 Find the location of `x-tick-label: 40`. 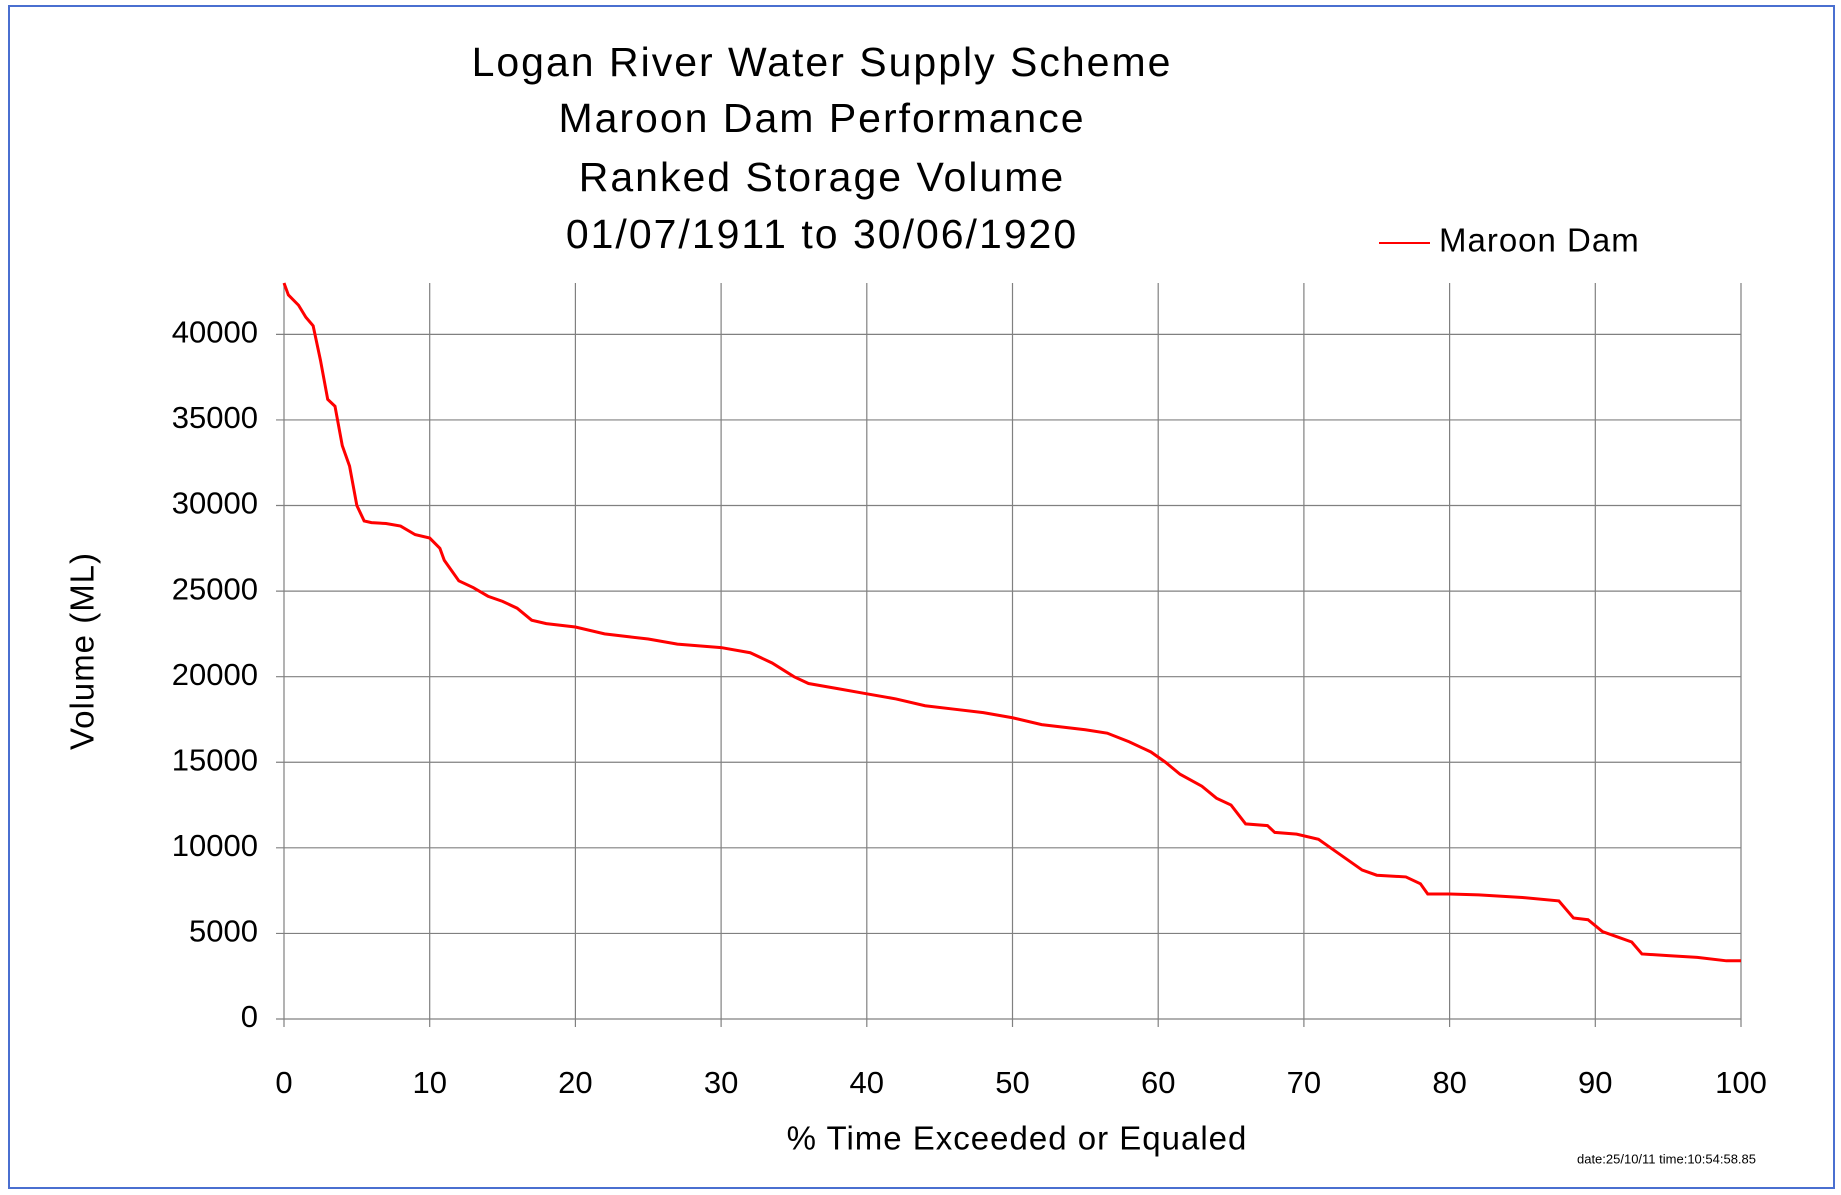

x-tick-label: 40 is located at coordinates (867, 1082).